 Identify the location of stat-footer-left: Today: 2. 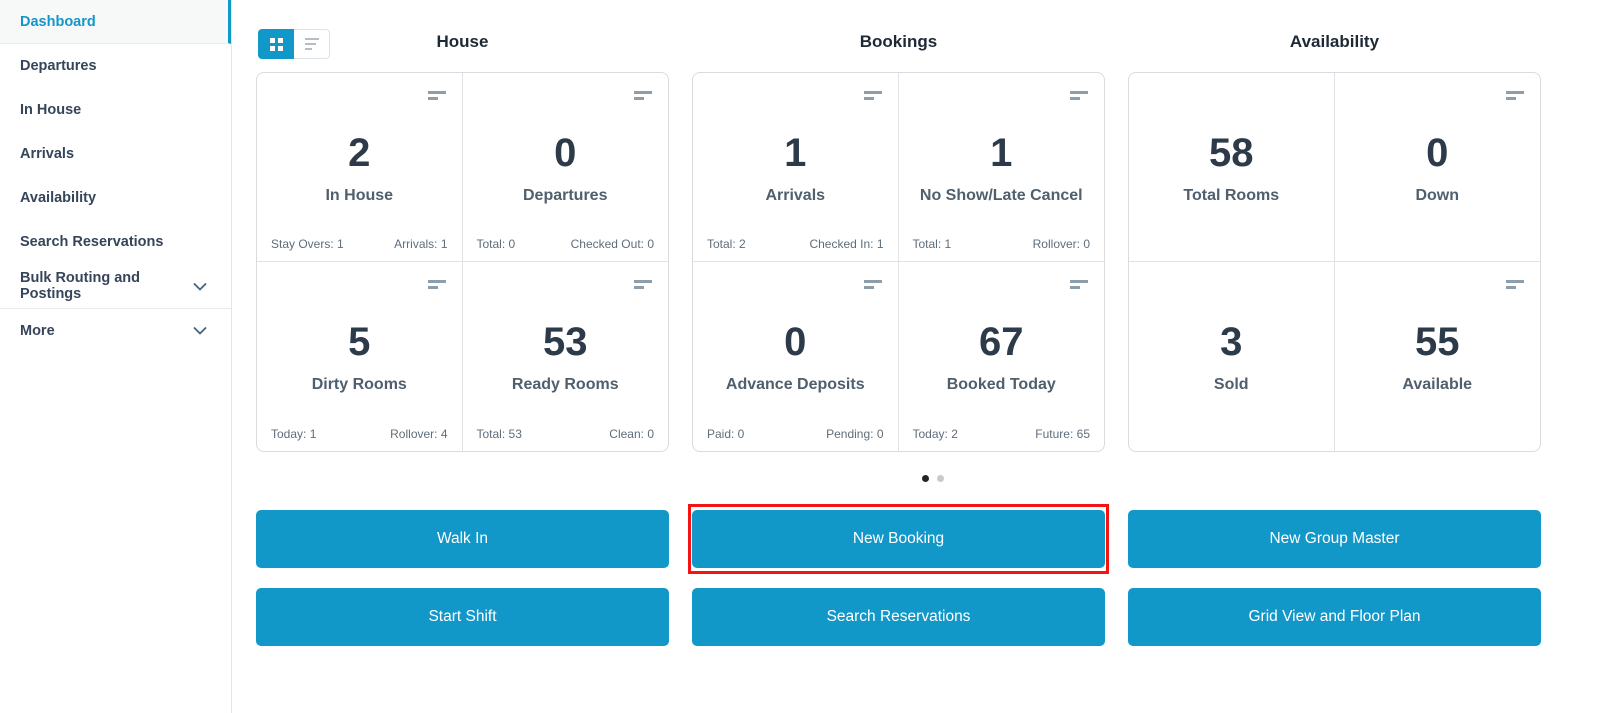
(935, 434).